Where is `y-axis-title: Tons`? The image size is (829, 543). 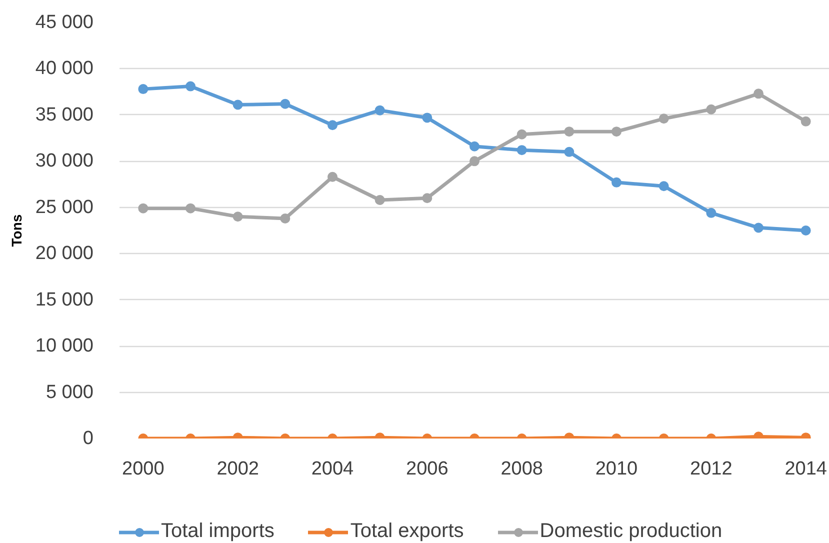 y-axis-title: Tons is located at coordinates (16, 230).